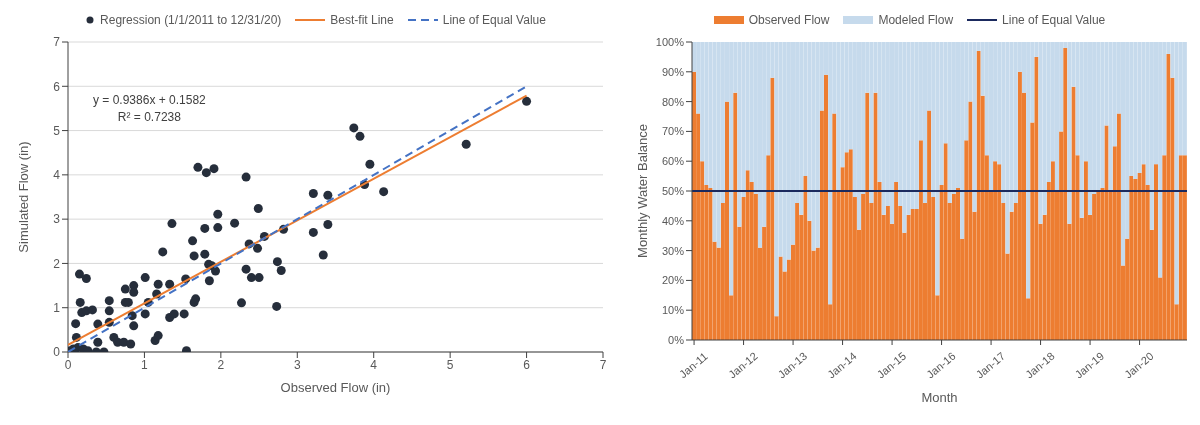  I want to click on annotation: R² = 0.7238, so click(149, 117).